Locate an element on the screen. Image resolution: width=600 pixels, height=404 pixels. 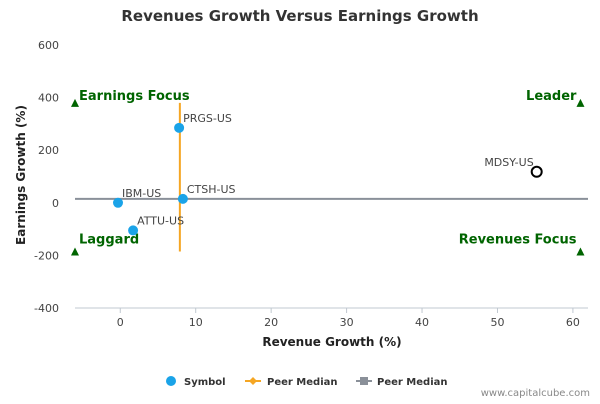
y-tick-label: 200 is located at coordinates (48, 150).